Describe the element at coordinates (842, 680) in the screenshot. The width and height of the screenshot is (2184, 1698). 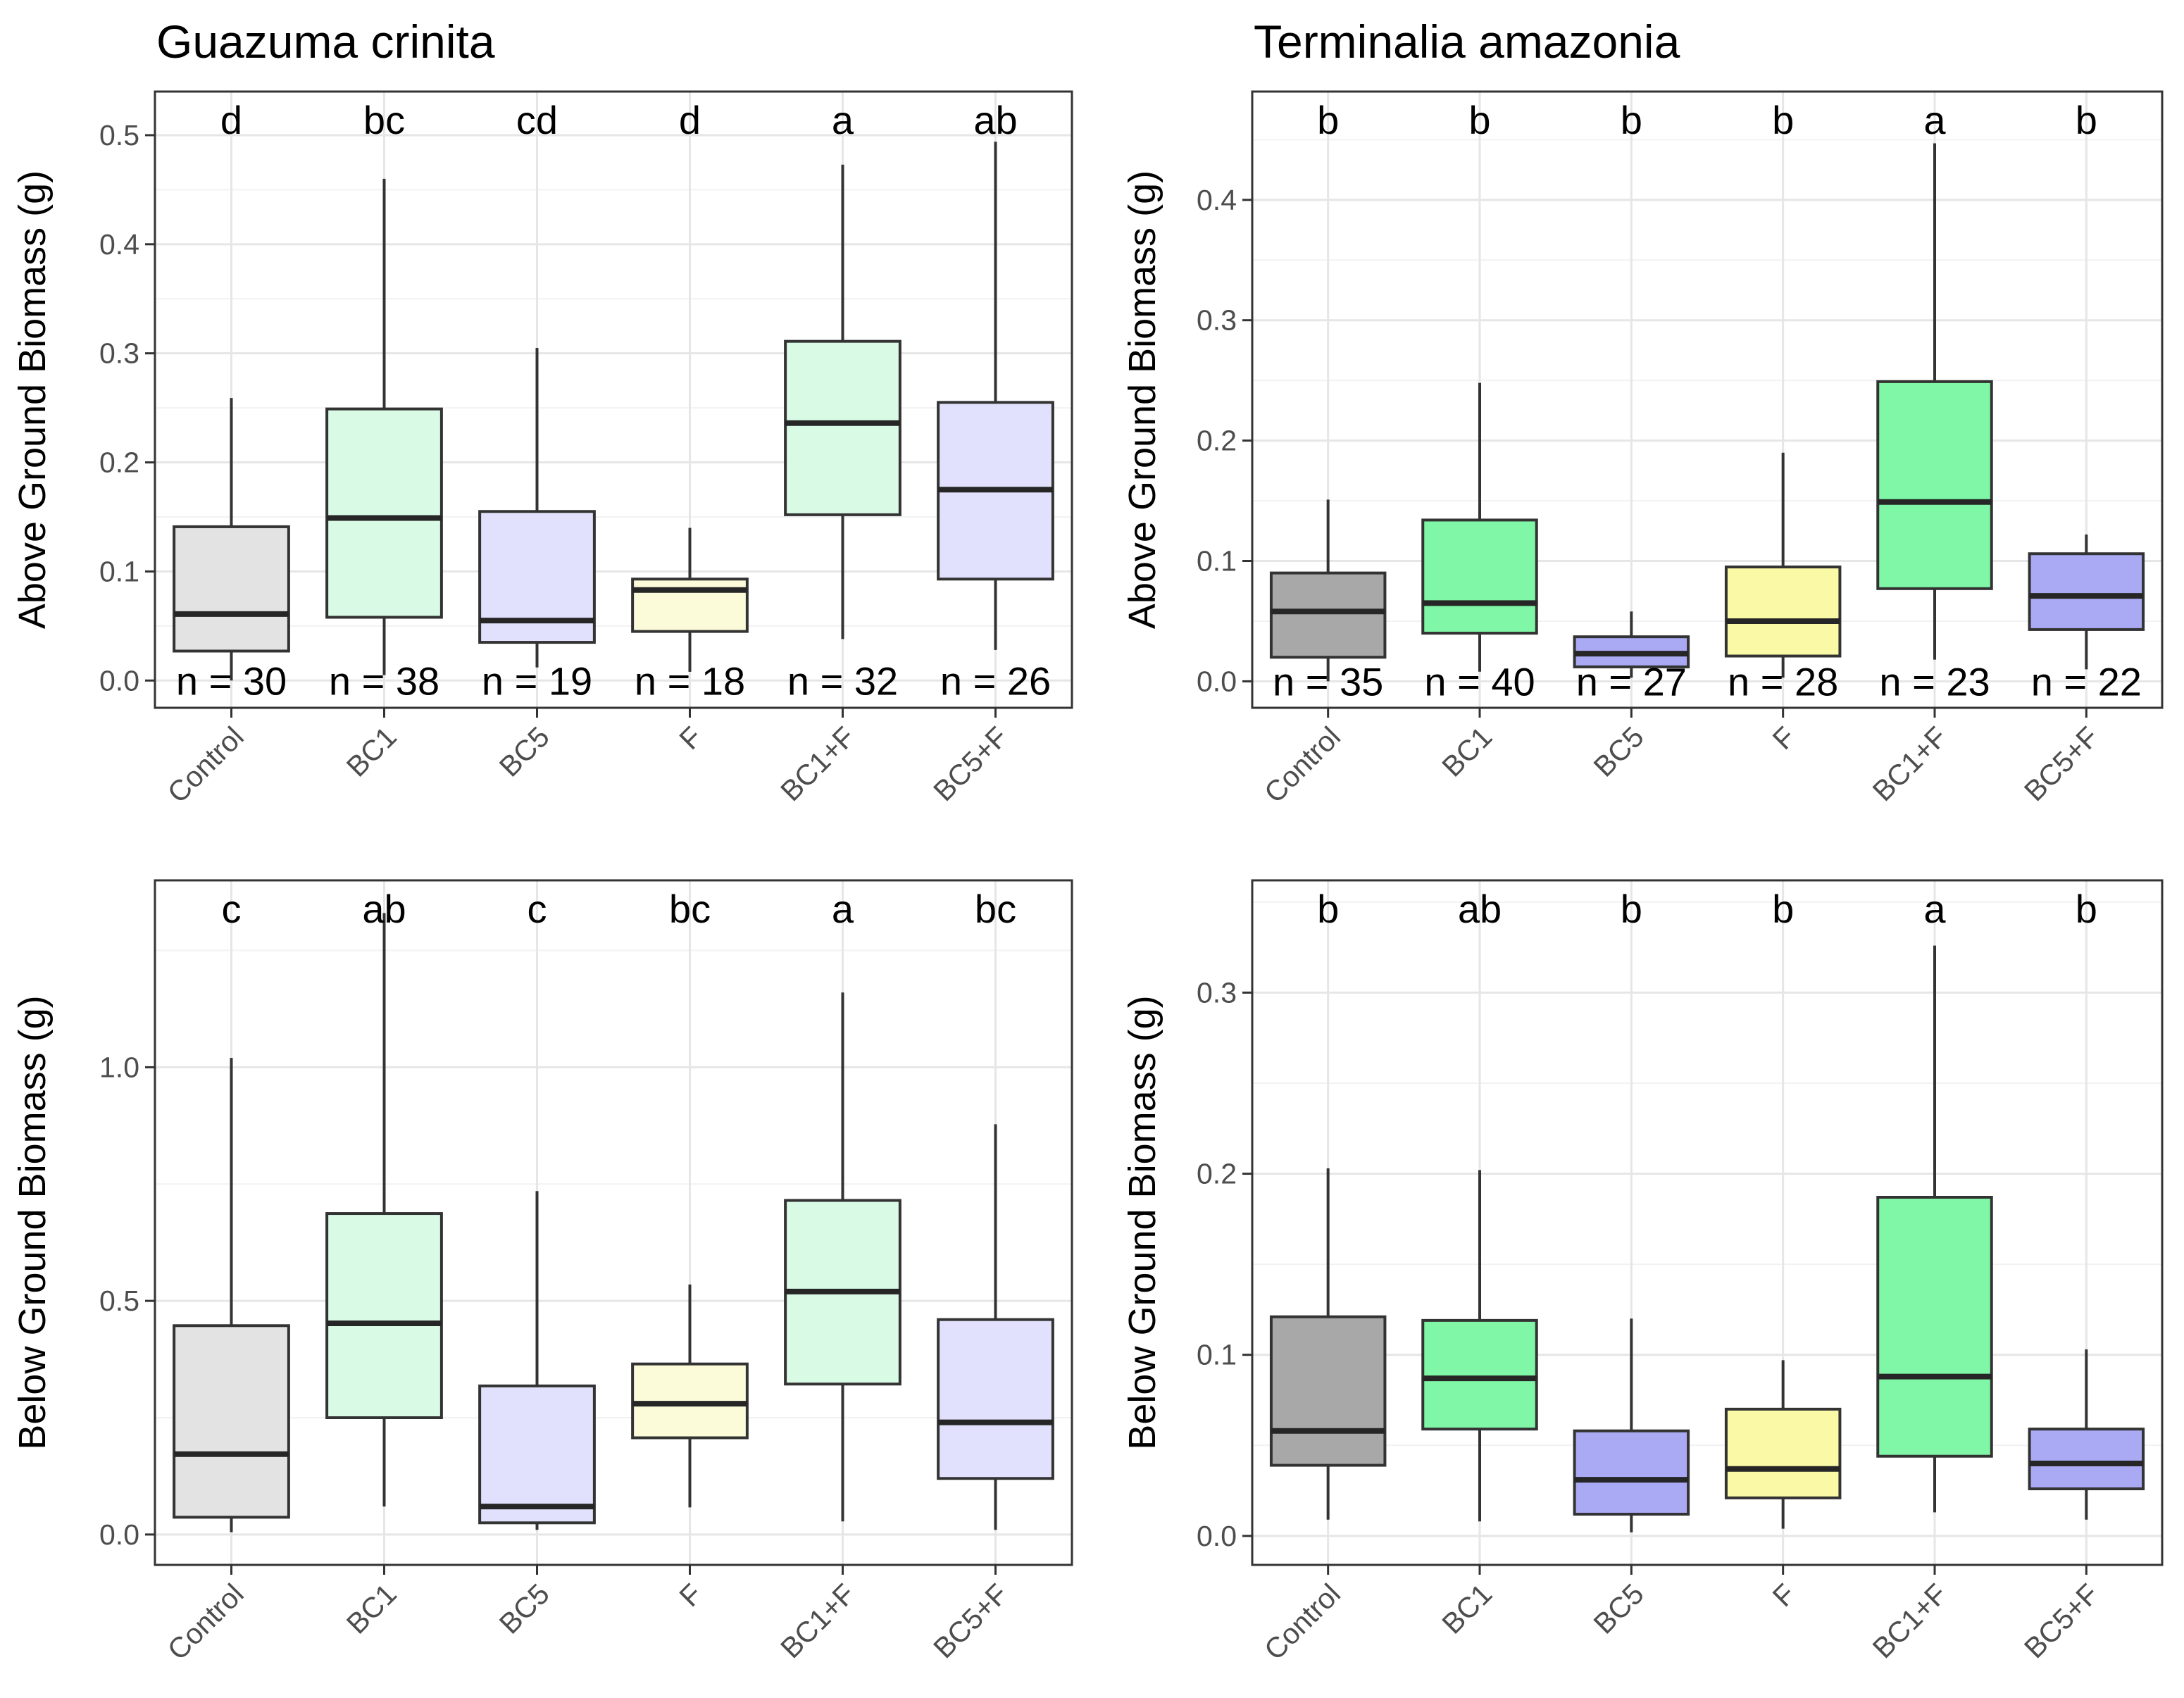
I see `sample-size-label: n = 32` at that location.